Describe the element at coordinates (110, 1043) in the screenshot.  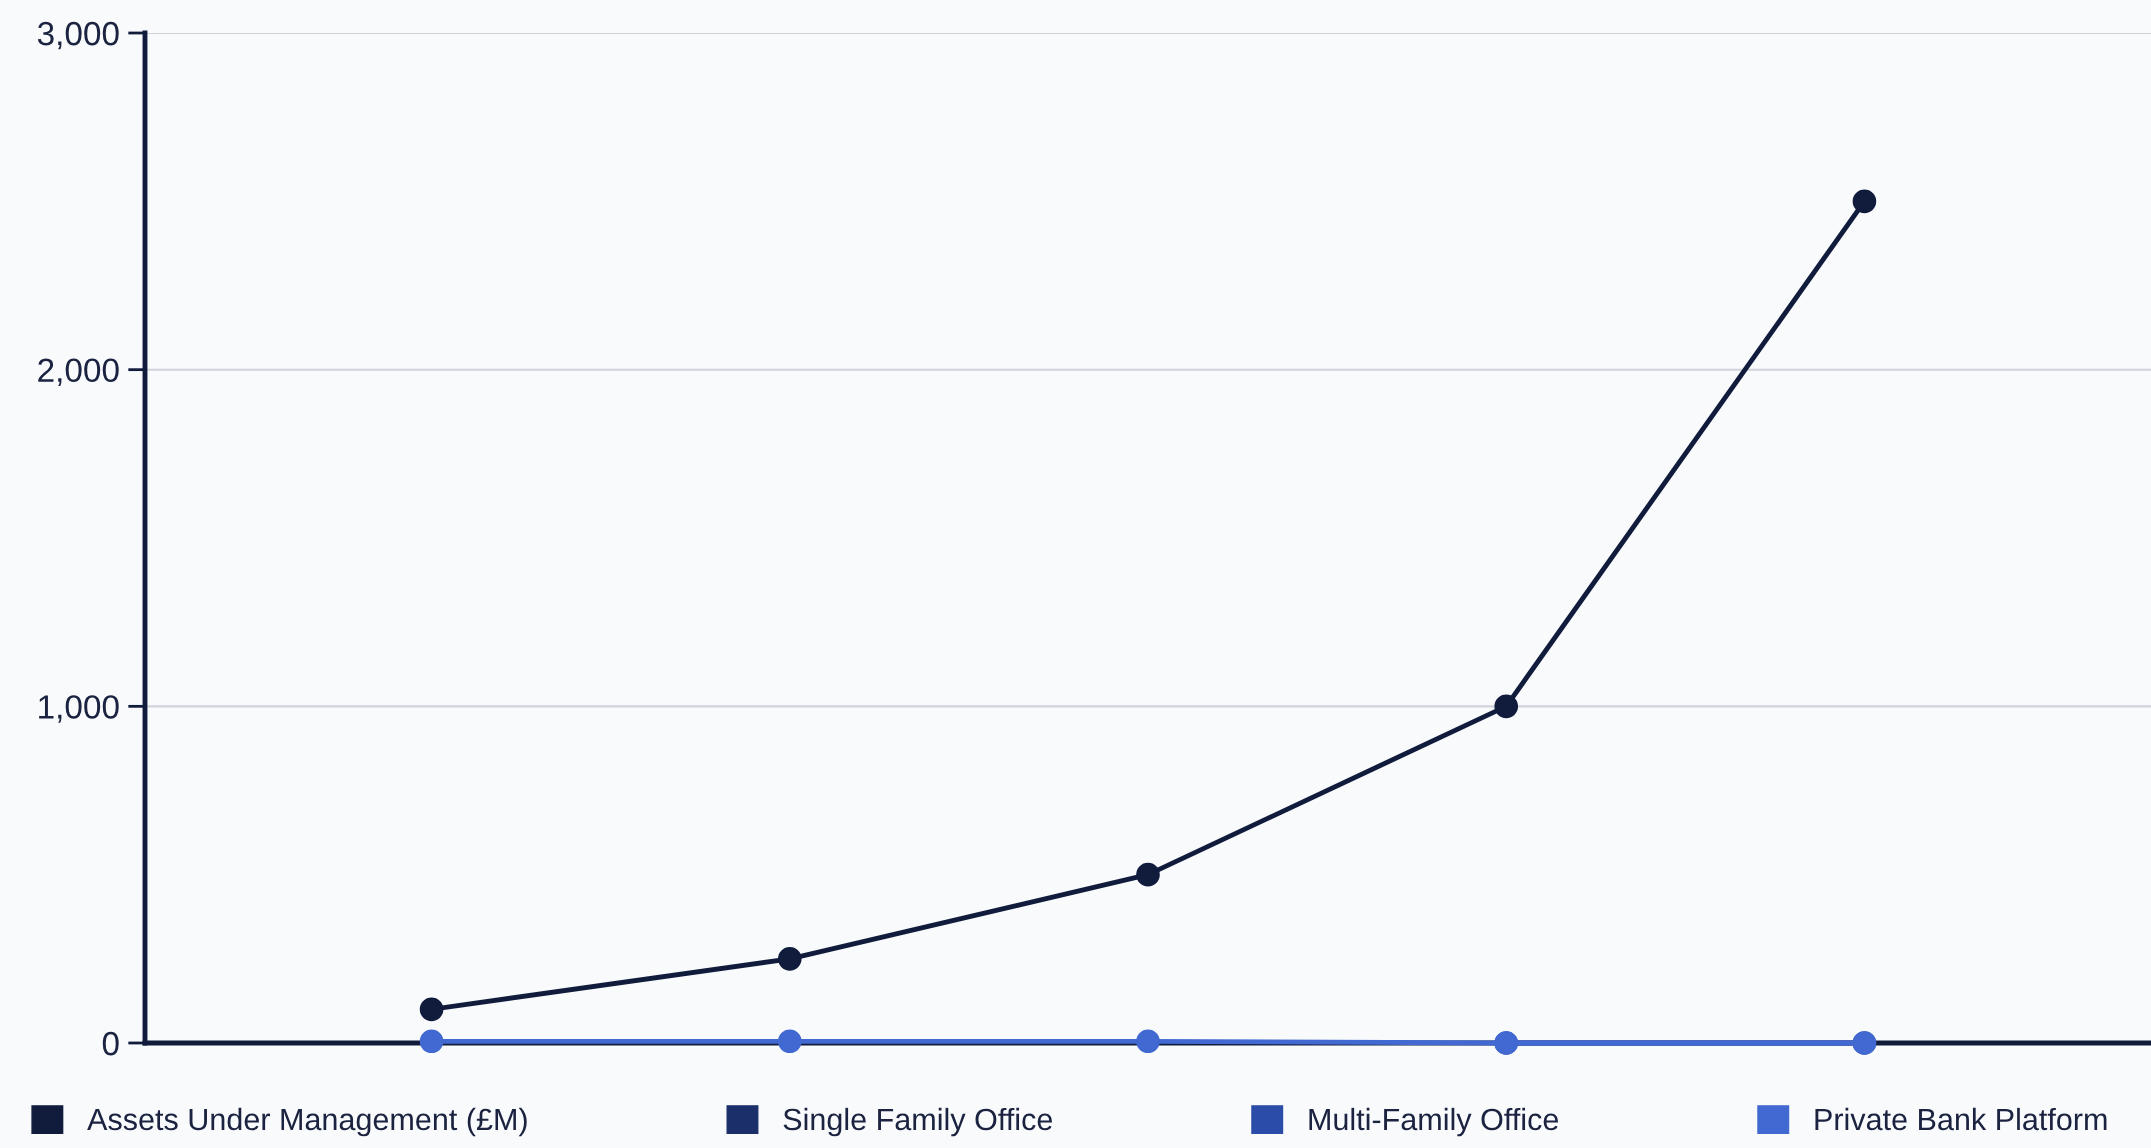
I see `y-tick-label: 0` at that location.